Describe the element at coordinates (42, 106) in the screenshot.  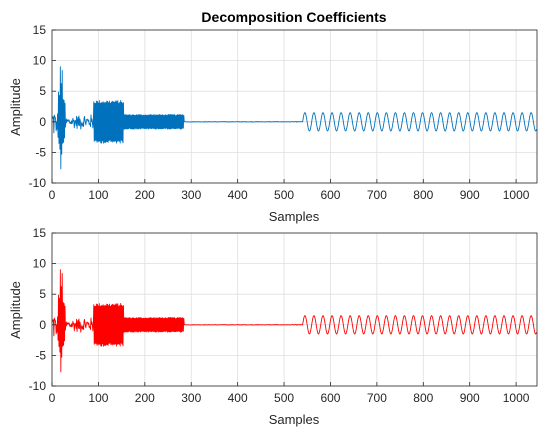
I see `y-tick-labels-top: -10 -5 0 5 10 15` at that location.